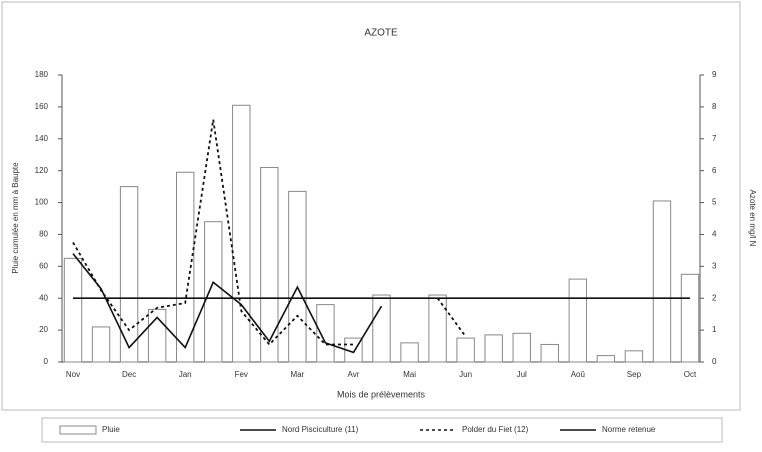 Image resolution: width=762 pixels, height=452 pixels. Describe the element at coordinates (629, 429) in the screenshot. I see `legend-label: Norme retenue` at that location.